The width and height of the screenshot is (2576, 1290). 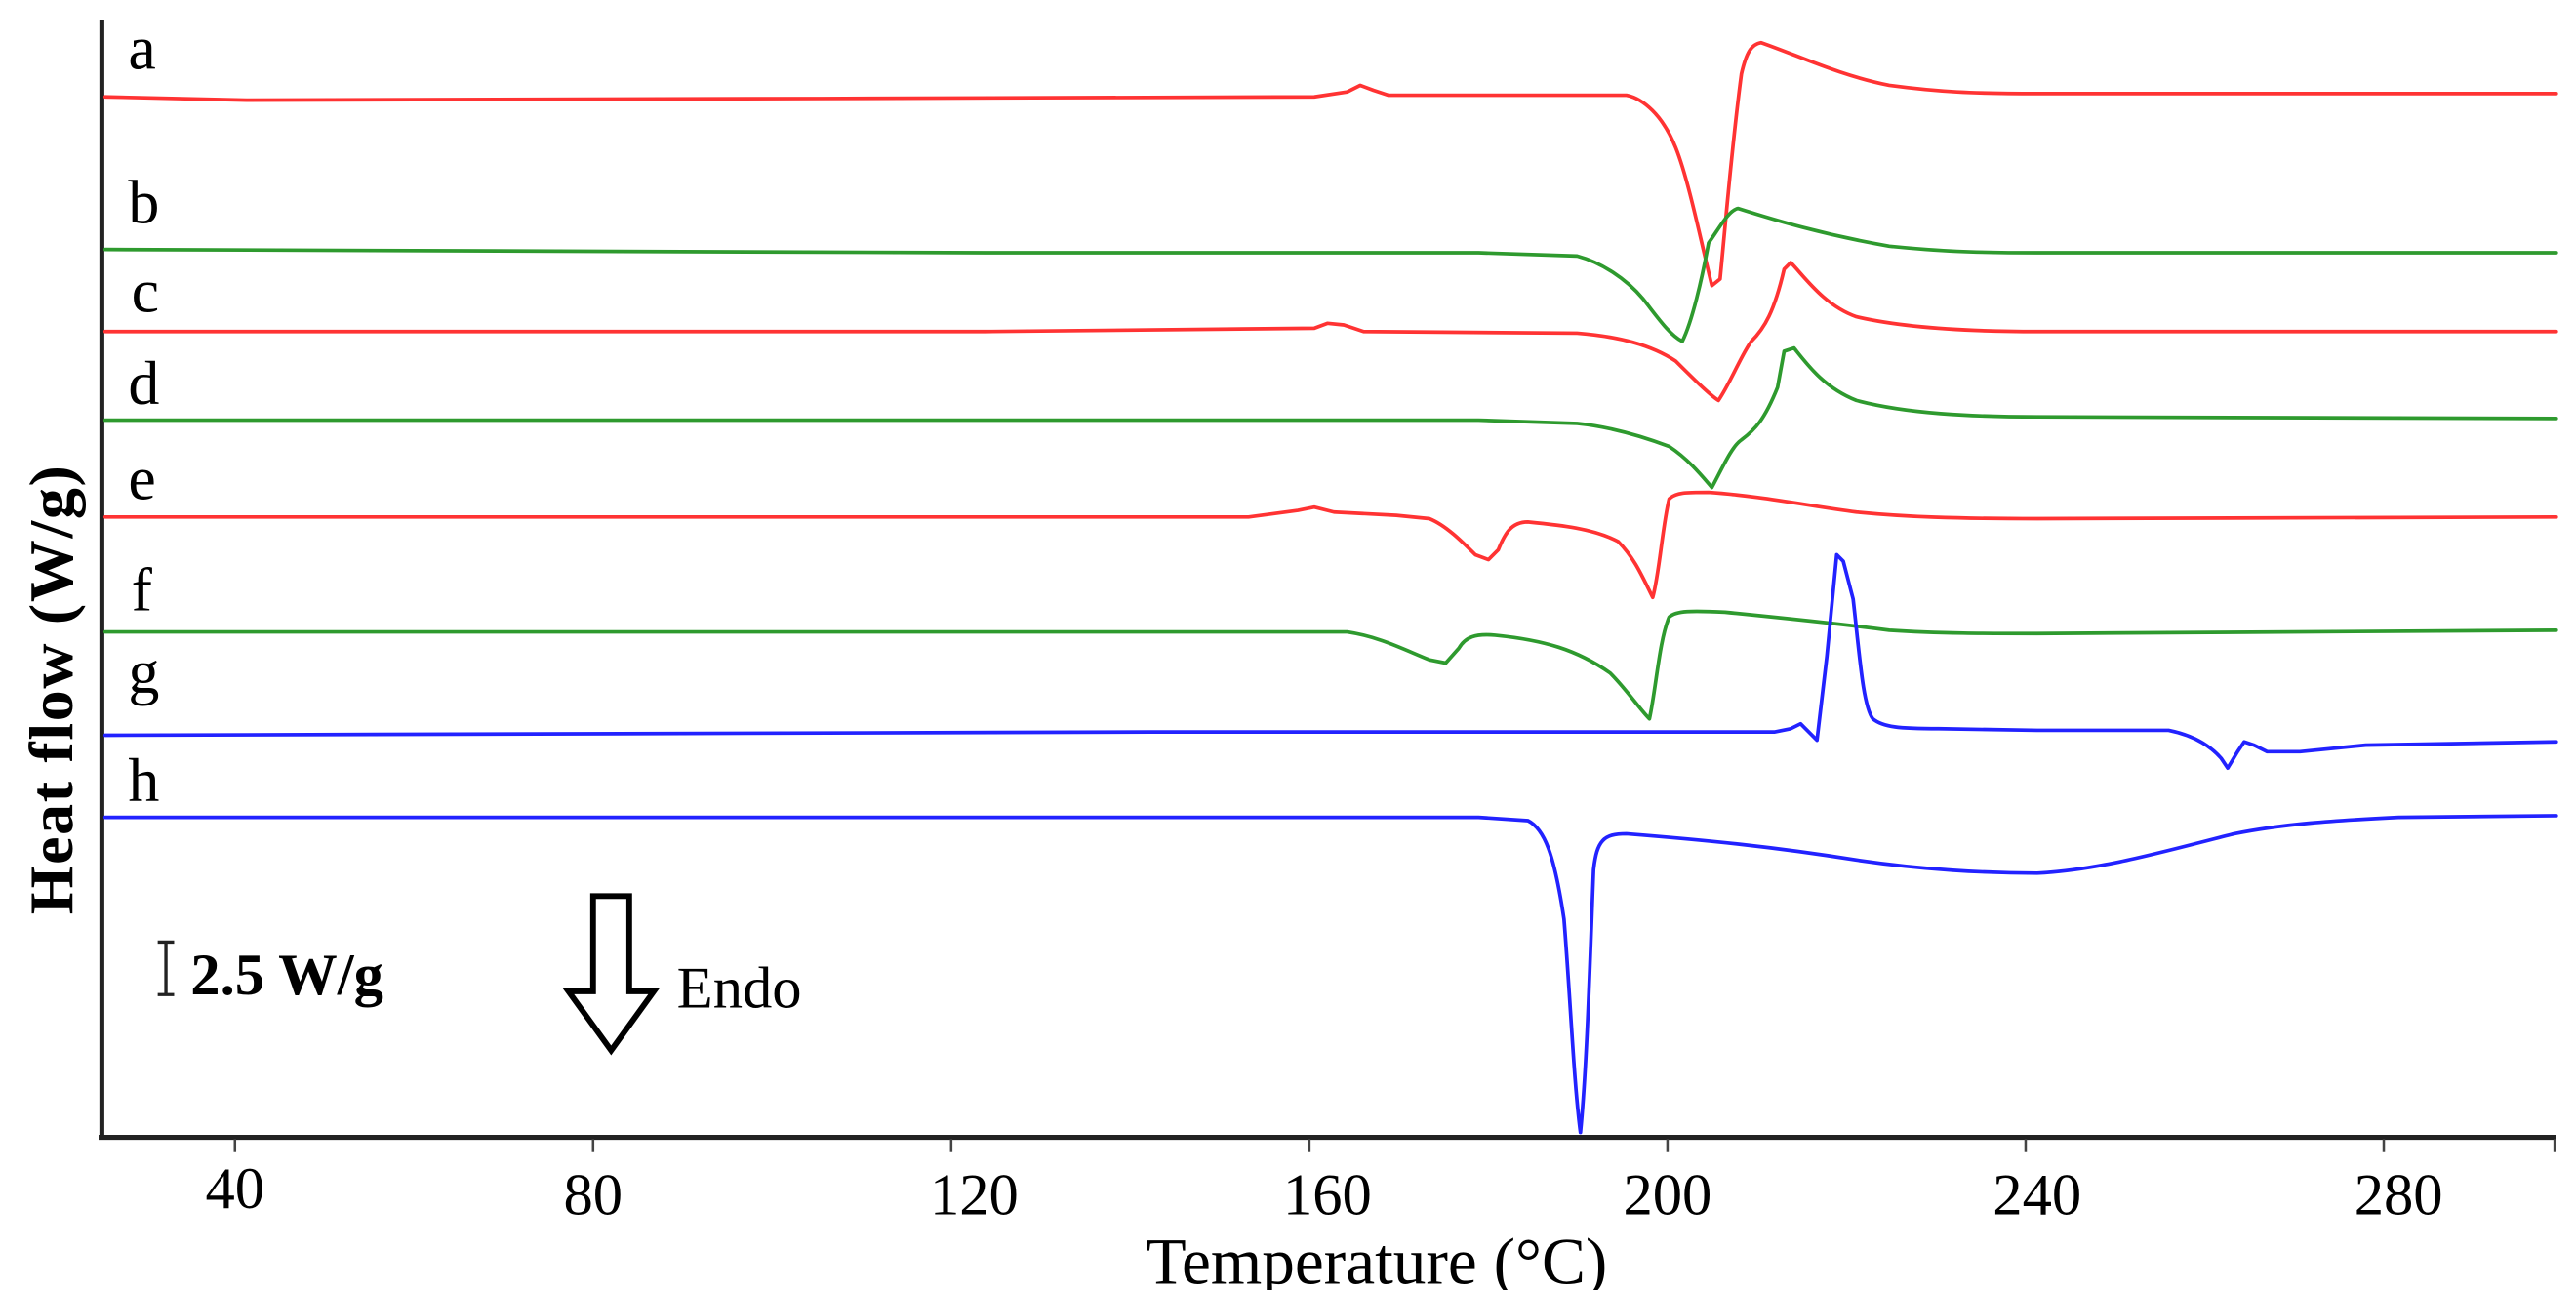 What do you see at coordinates (141, 477) in the screenshot?
I see `curve-label-e: e` at bounding box center [141, 477].